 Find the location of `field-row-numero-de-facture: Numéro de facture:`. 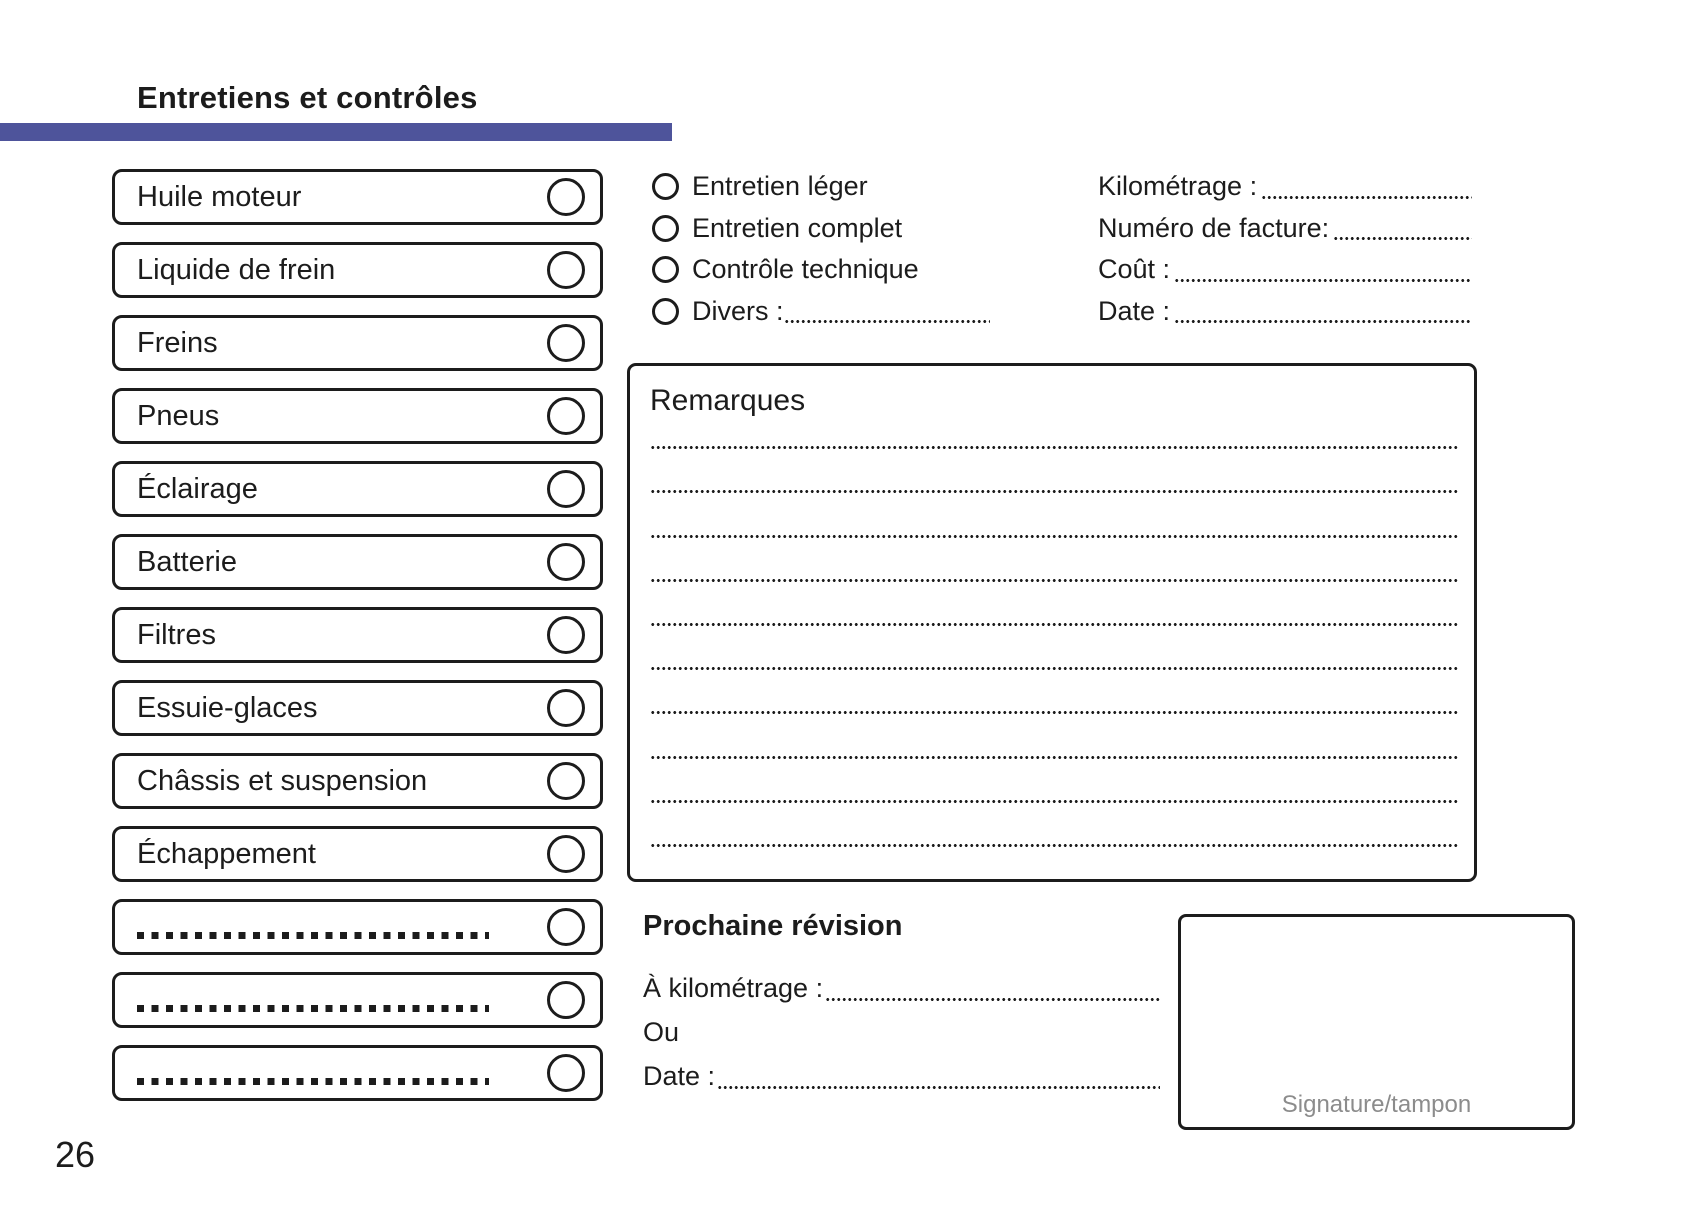

field-row-numero-de-facture: Numéro de facture: is located at coordinates (1285, 229).